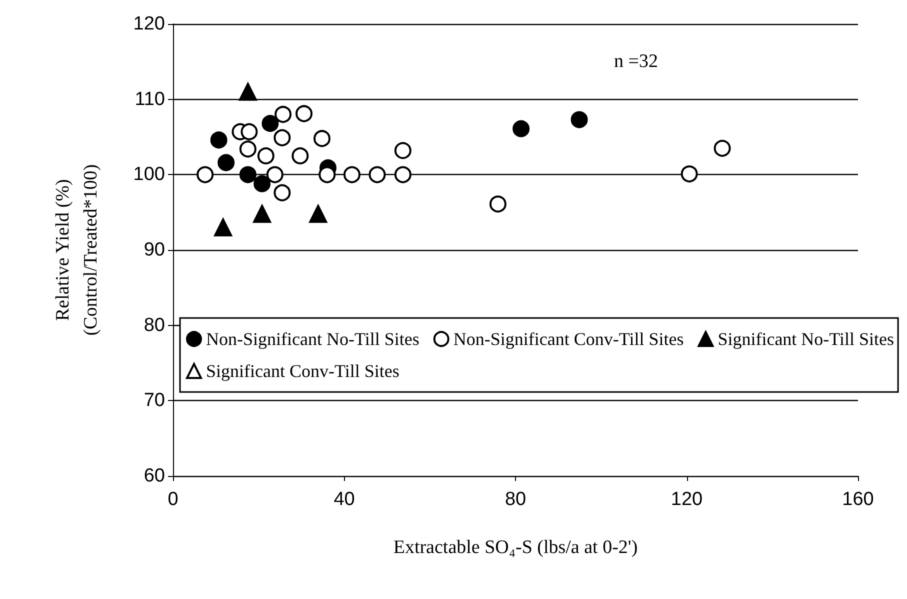 This screenshot has height=599, width=907. What do you see at coordinates (77, 250) in the screenshot?
I see `y-axis-title: Relative Yield (%) (Control/Treated*100)` at bounding box center [77, 250].